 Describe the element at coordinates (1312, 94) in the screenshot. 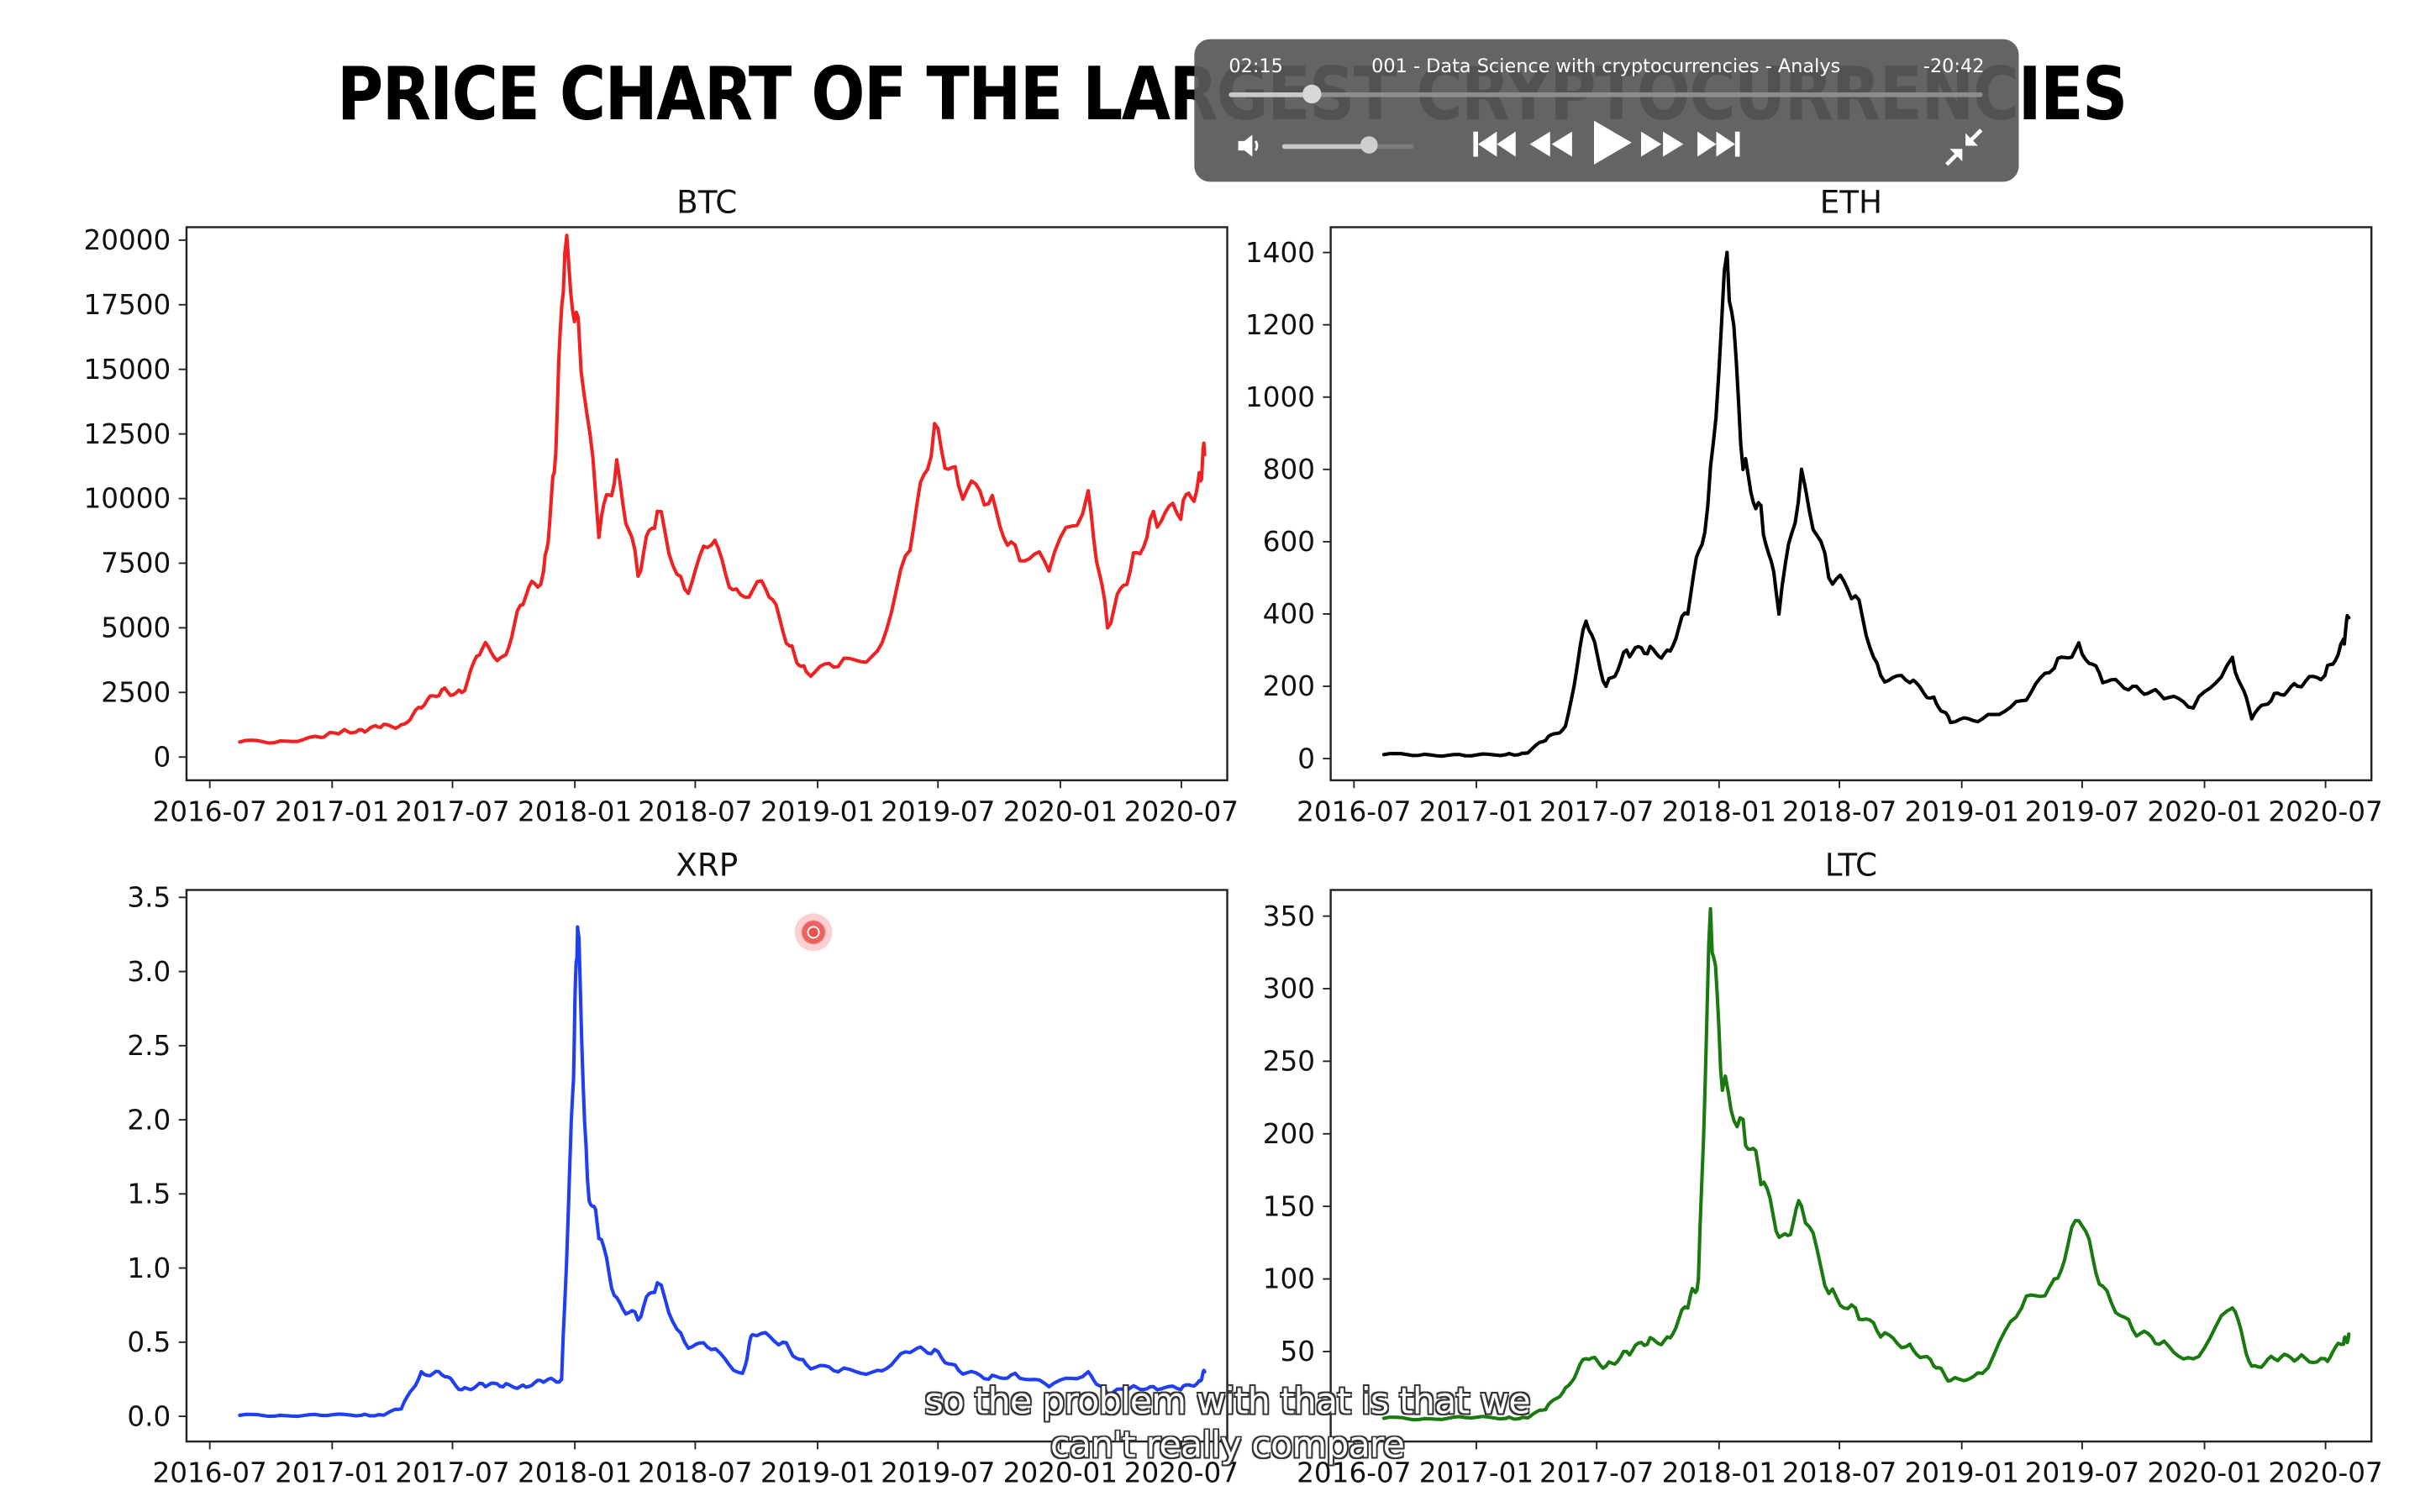

I see `progress-scrubber` at that location.